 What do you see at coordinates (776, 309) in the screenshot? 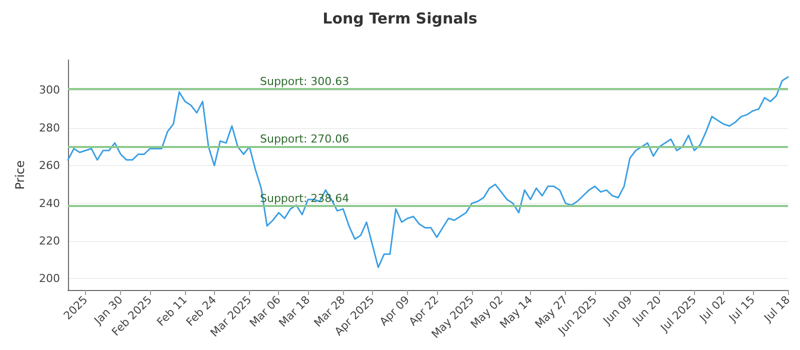
I see `x-tick-label: Jul 18` at bounding box center [776, 309].